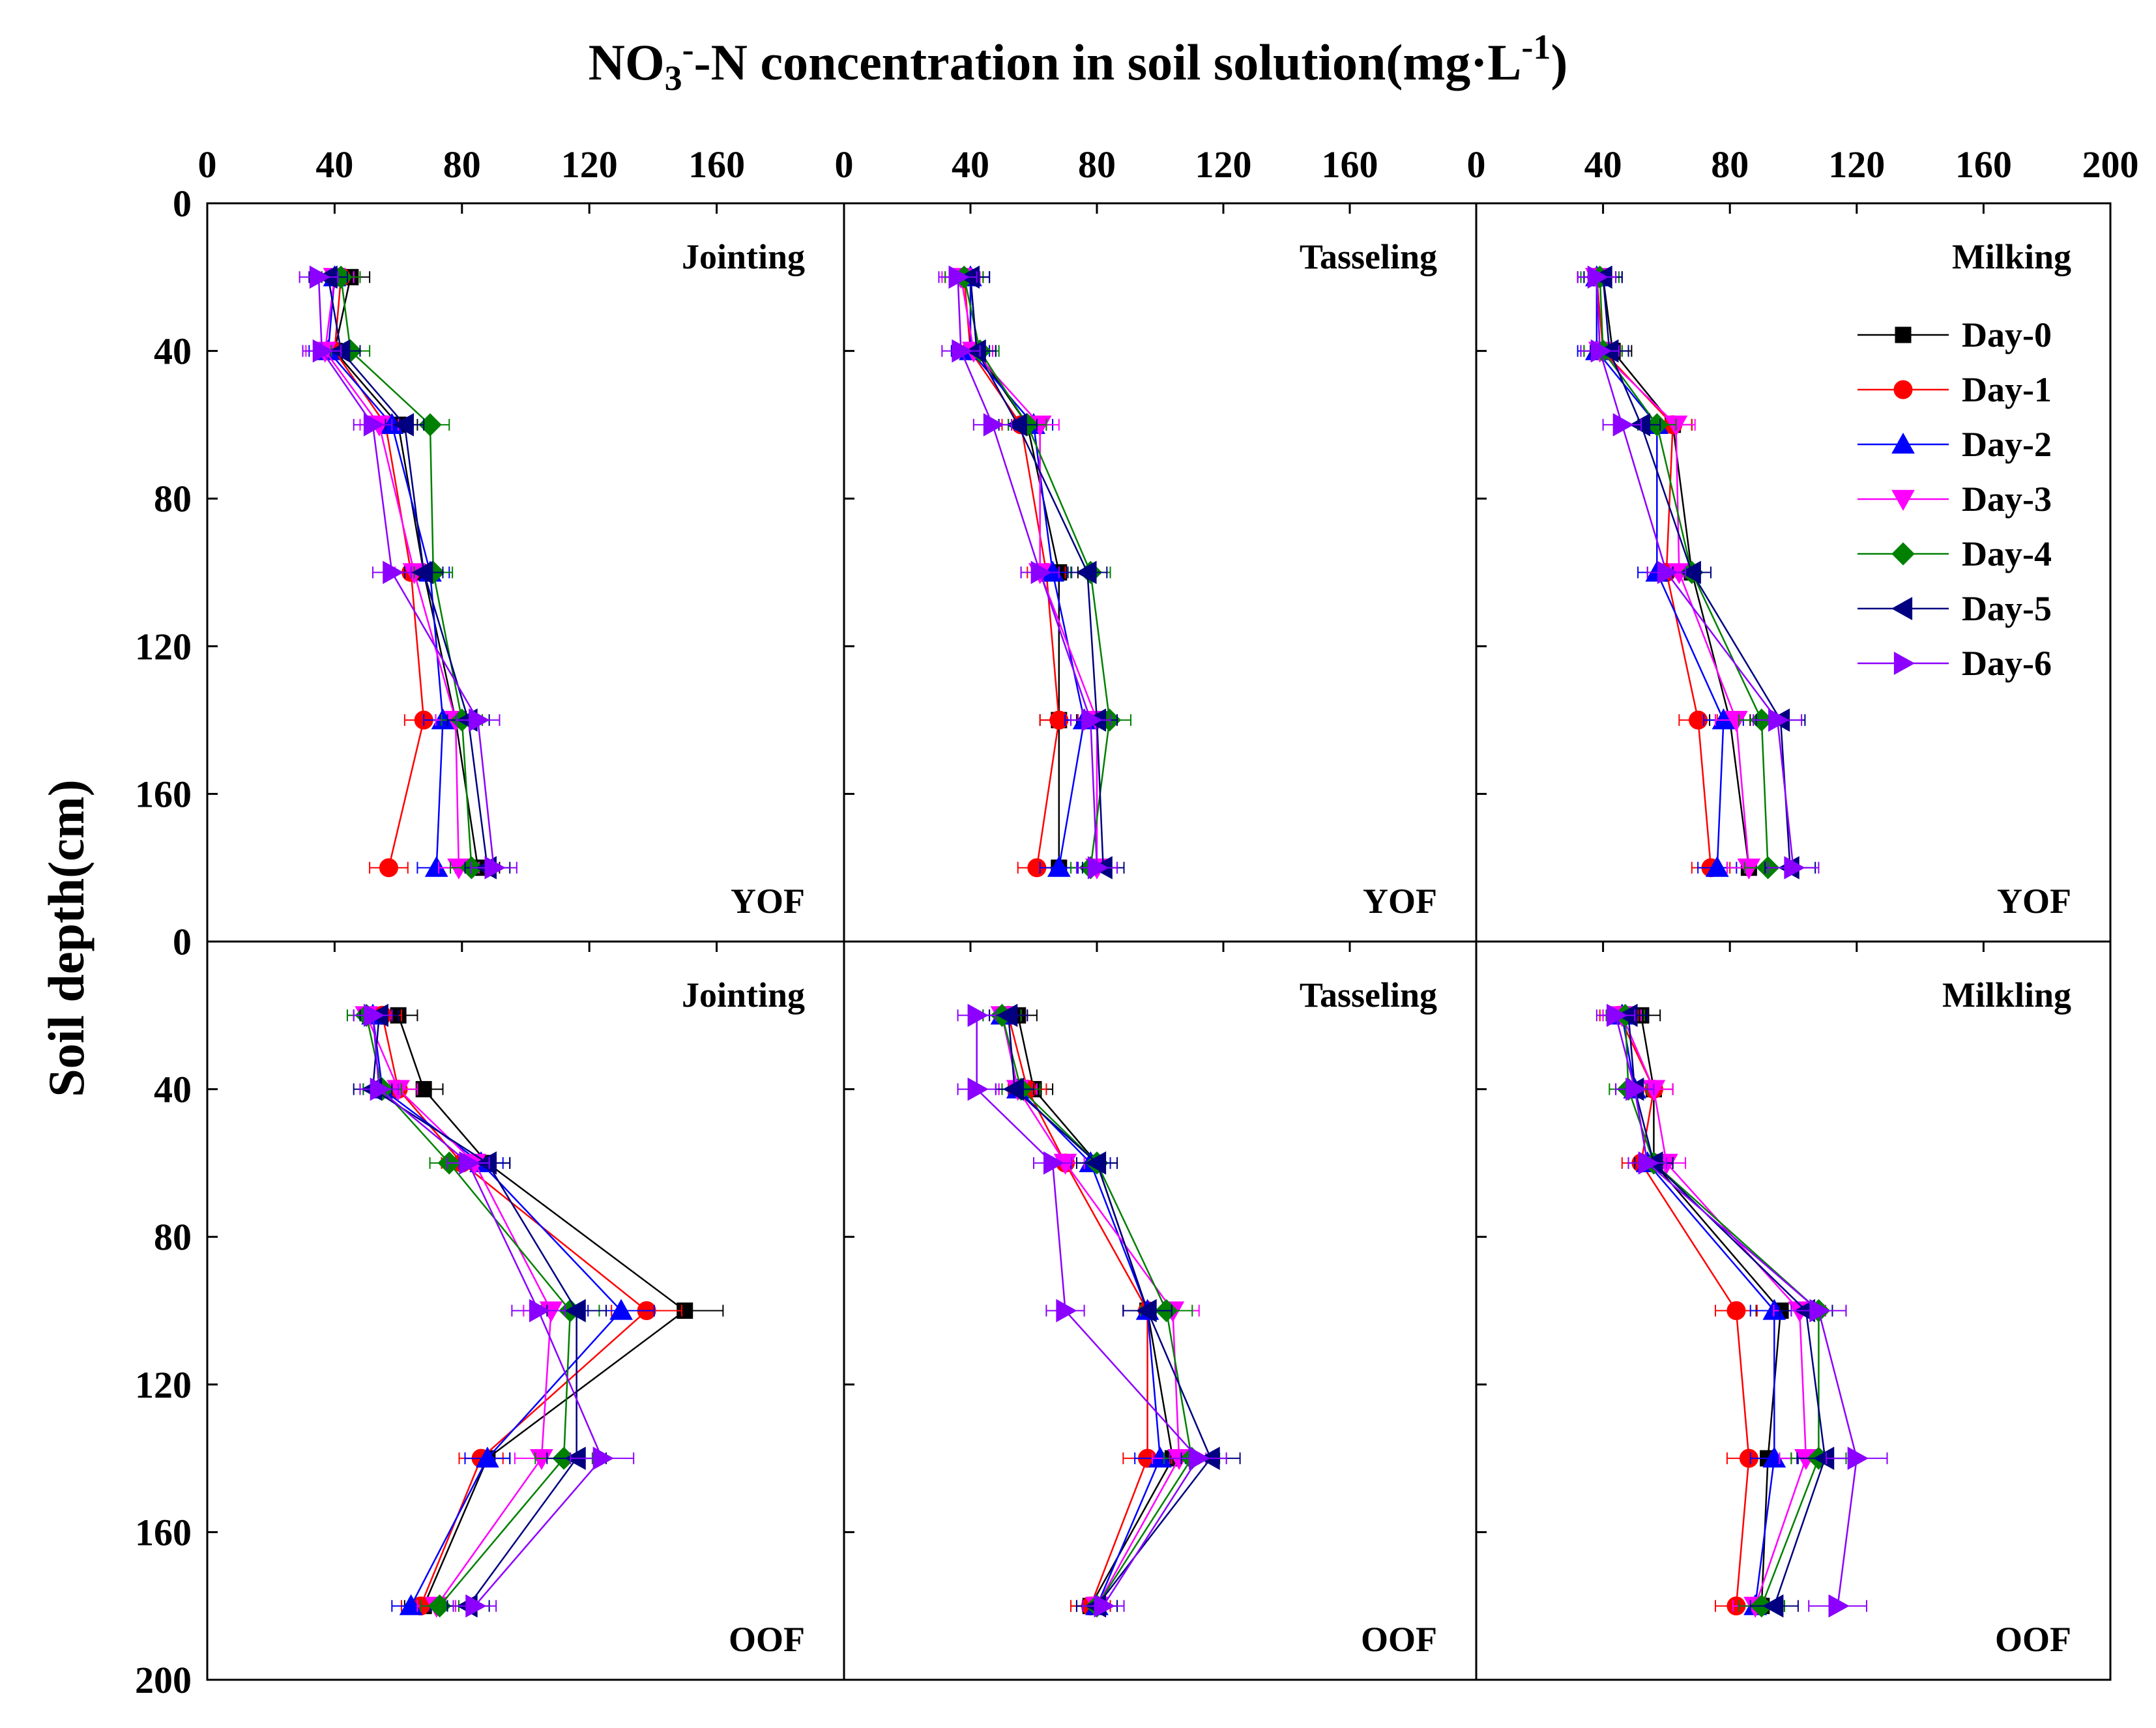 This screenshot has height=1728, width=2156. I want to click on x-tick-label: 200, so click(2110, 165).